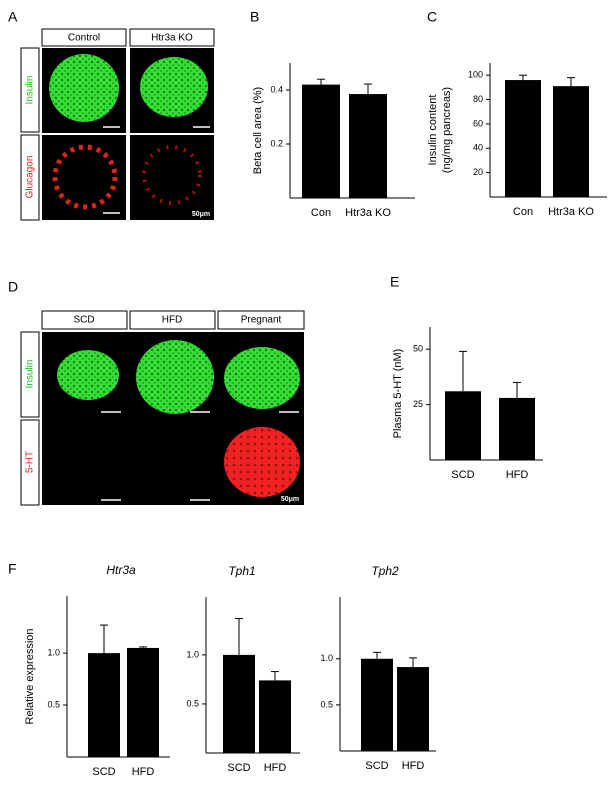 This screenshot has width=616, height=791. I want to click on column-label: Control, so click(84, 38).